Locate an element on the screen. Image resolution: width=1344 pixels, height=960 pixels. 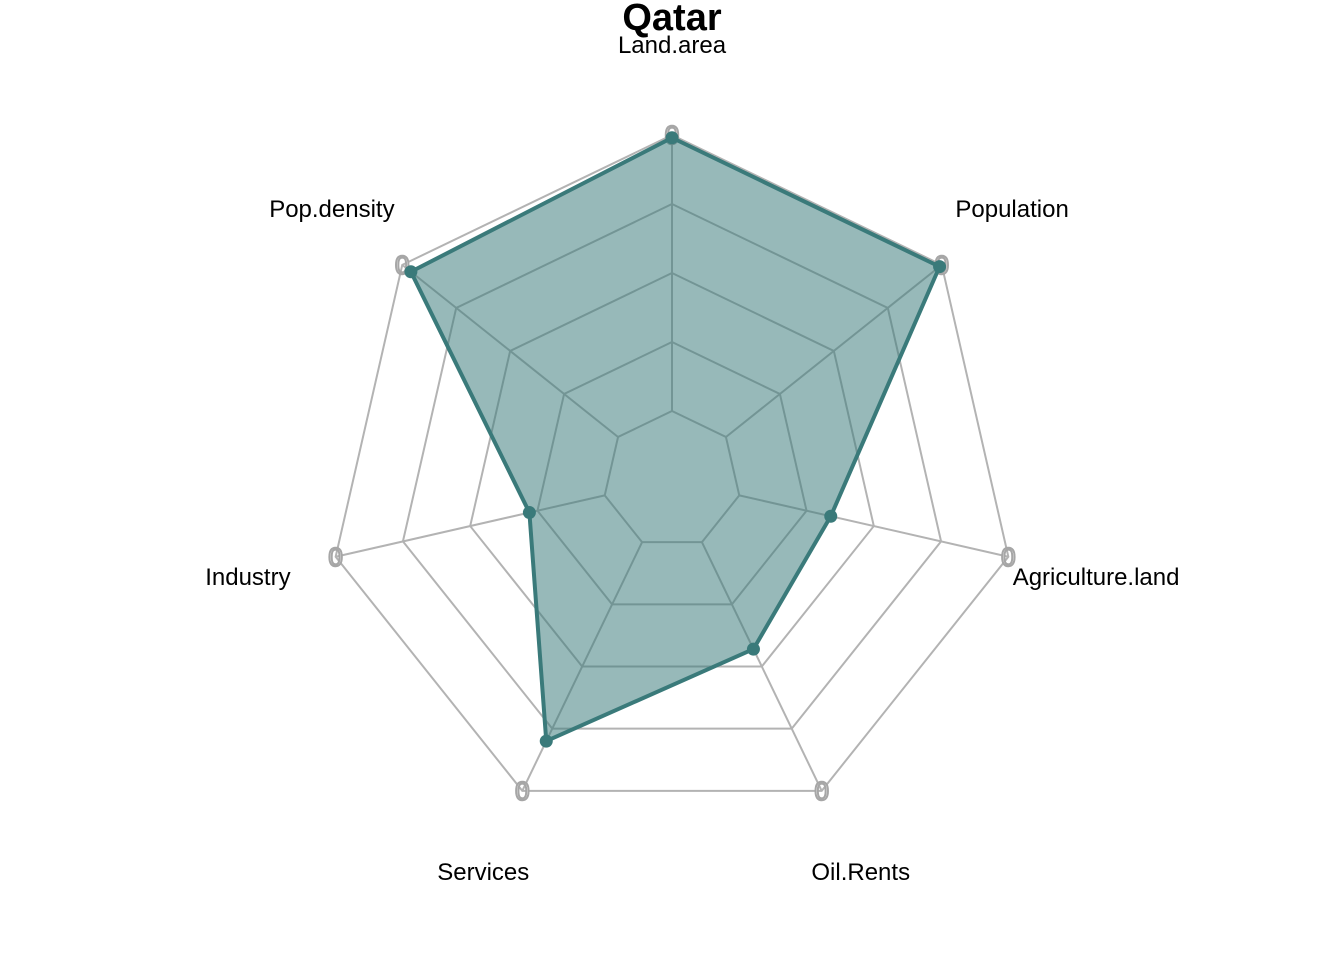
axis-label-services: Services is located at coordinates (483, 872).